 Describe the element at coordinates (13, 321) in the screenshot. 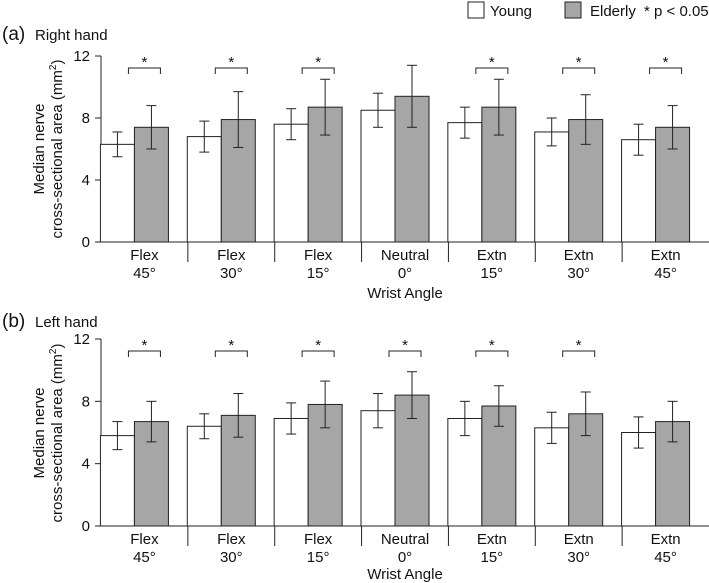

I see `panel-tag: (b)` at that location.